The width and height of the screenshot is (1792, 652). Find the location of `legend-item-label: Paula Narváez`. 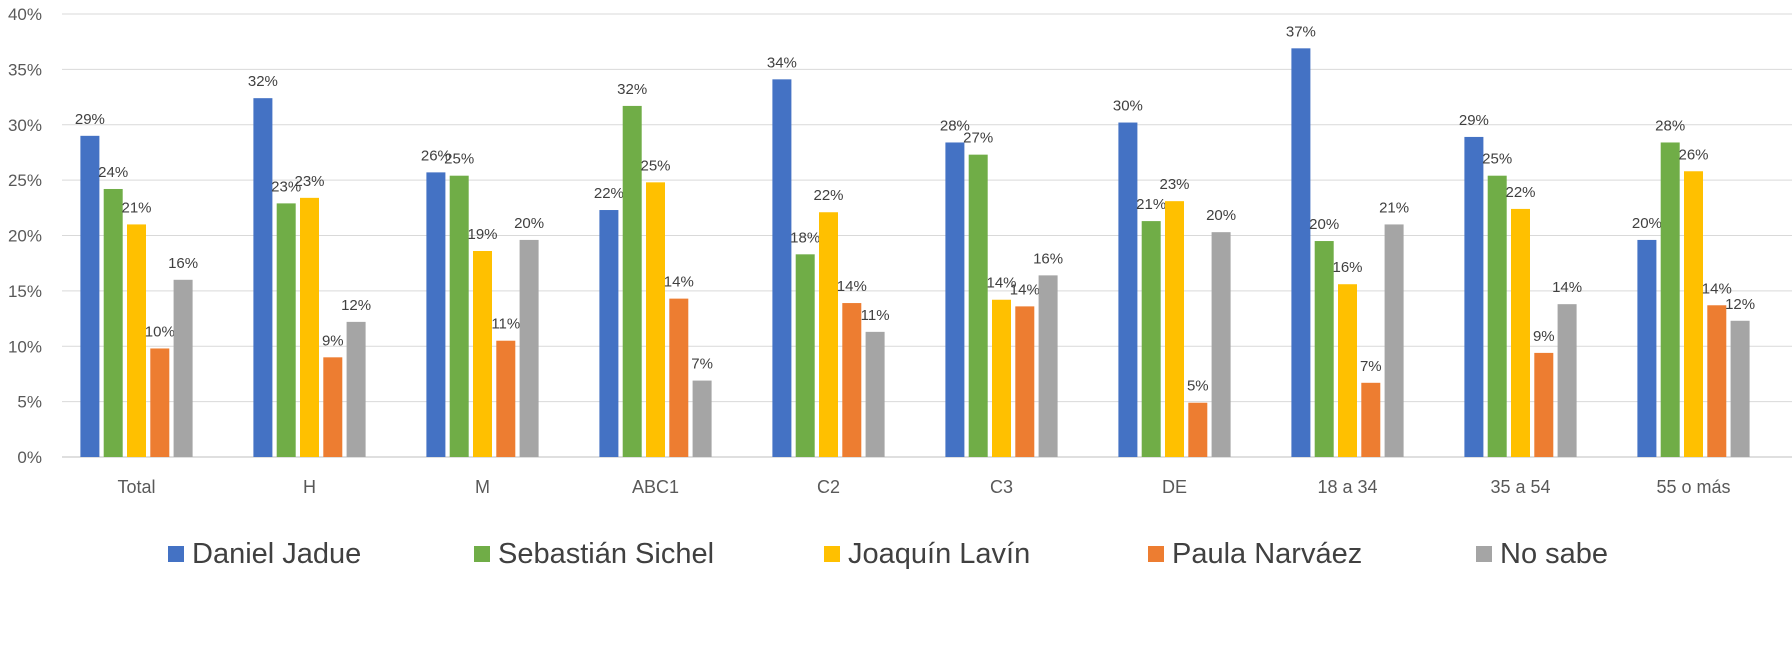

legend-item-label: Paula Narváez is located at coordinates (1267, 554).